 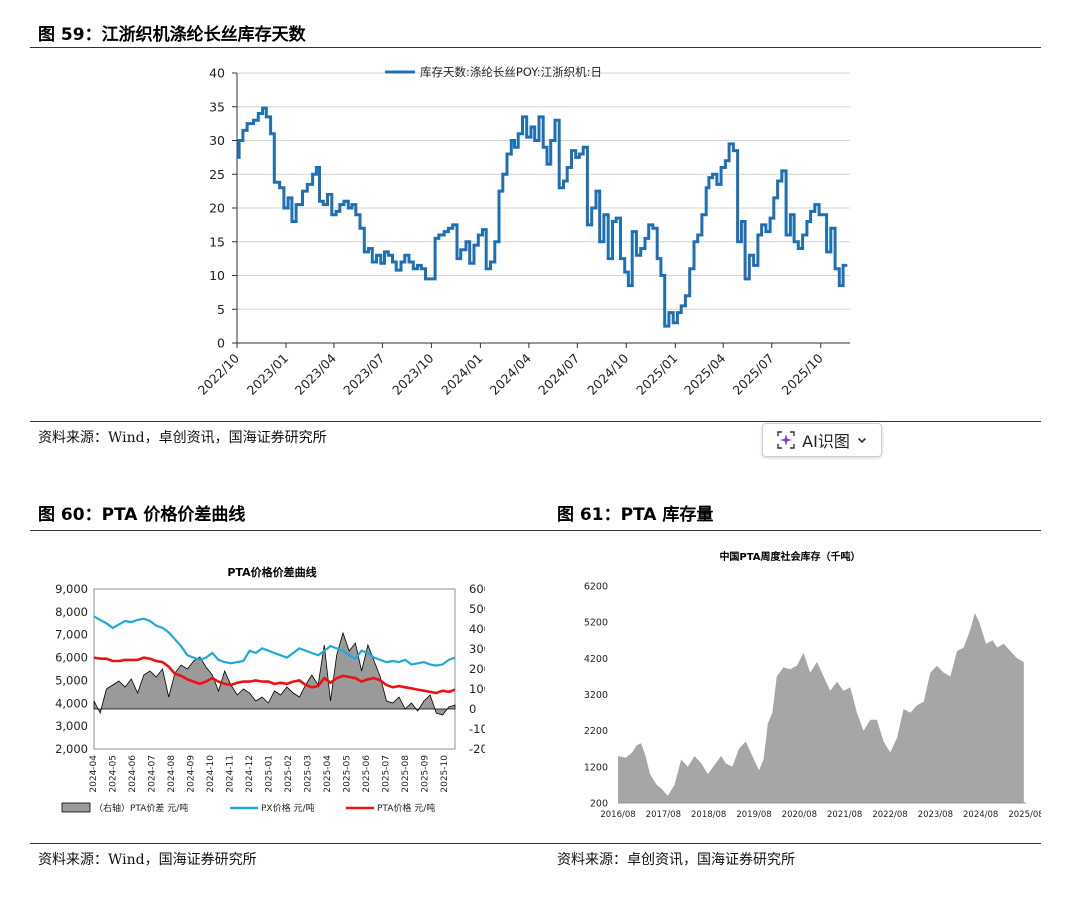 I want to click on chevron-down-icon, so click(x=861, y=440).